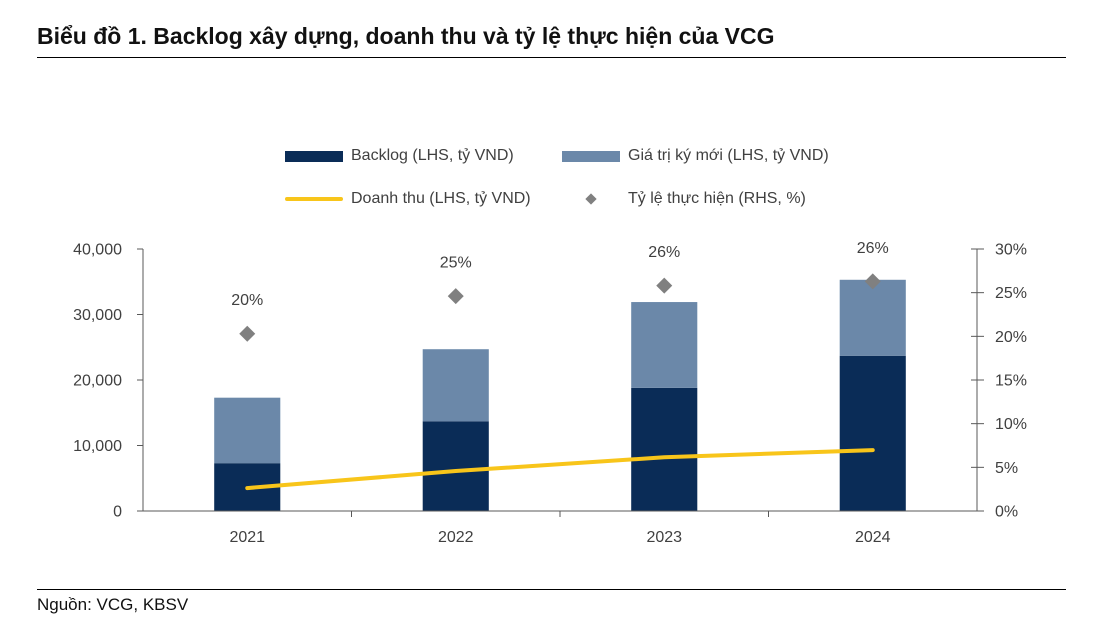  I want to click on right-axis-tick-label: 30%, so click(1011, 250).